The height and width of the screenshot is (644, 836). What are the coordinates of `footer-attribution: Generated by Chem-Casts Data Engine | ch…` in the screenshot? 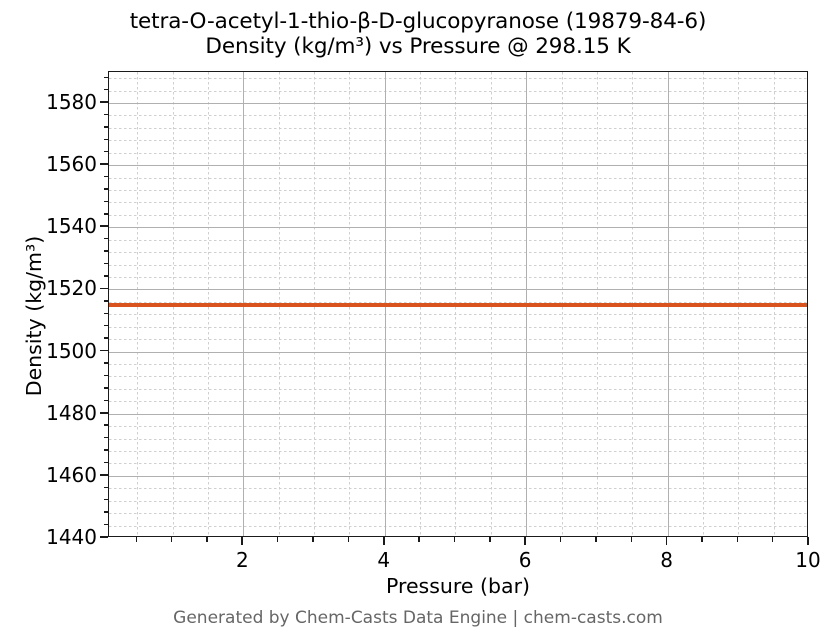 It's located at (418, 618).